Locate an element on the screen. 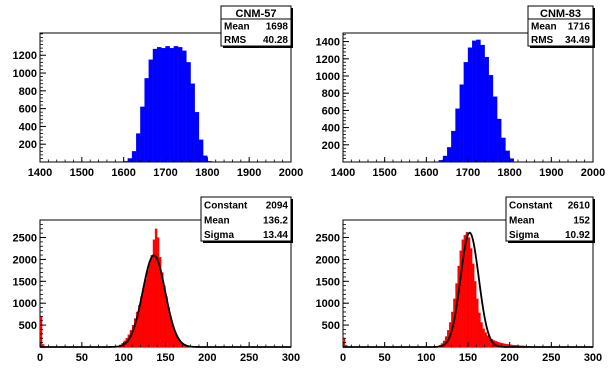 Image resolution: width=609 pixels, height=374 pixels. stat-value: 2610 is located at coordinates (579, 206).